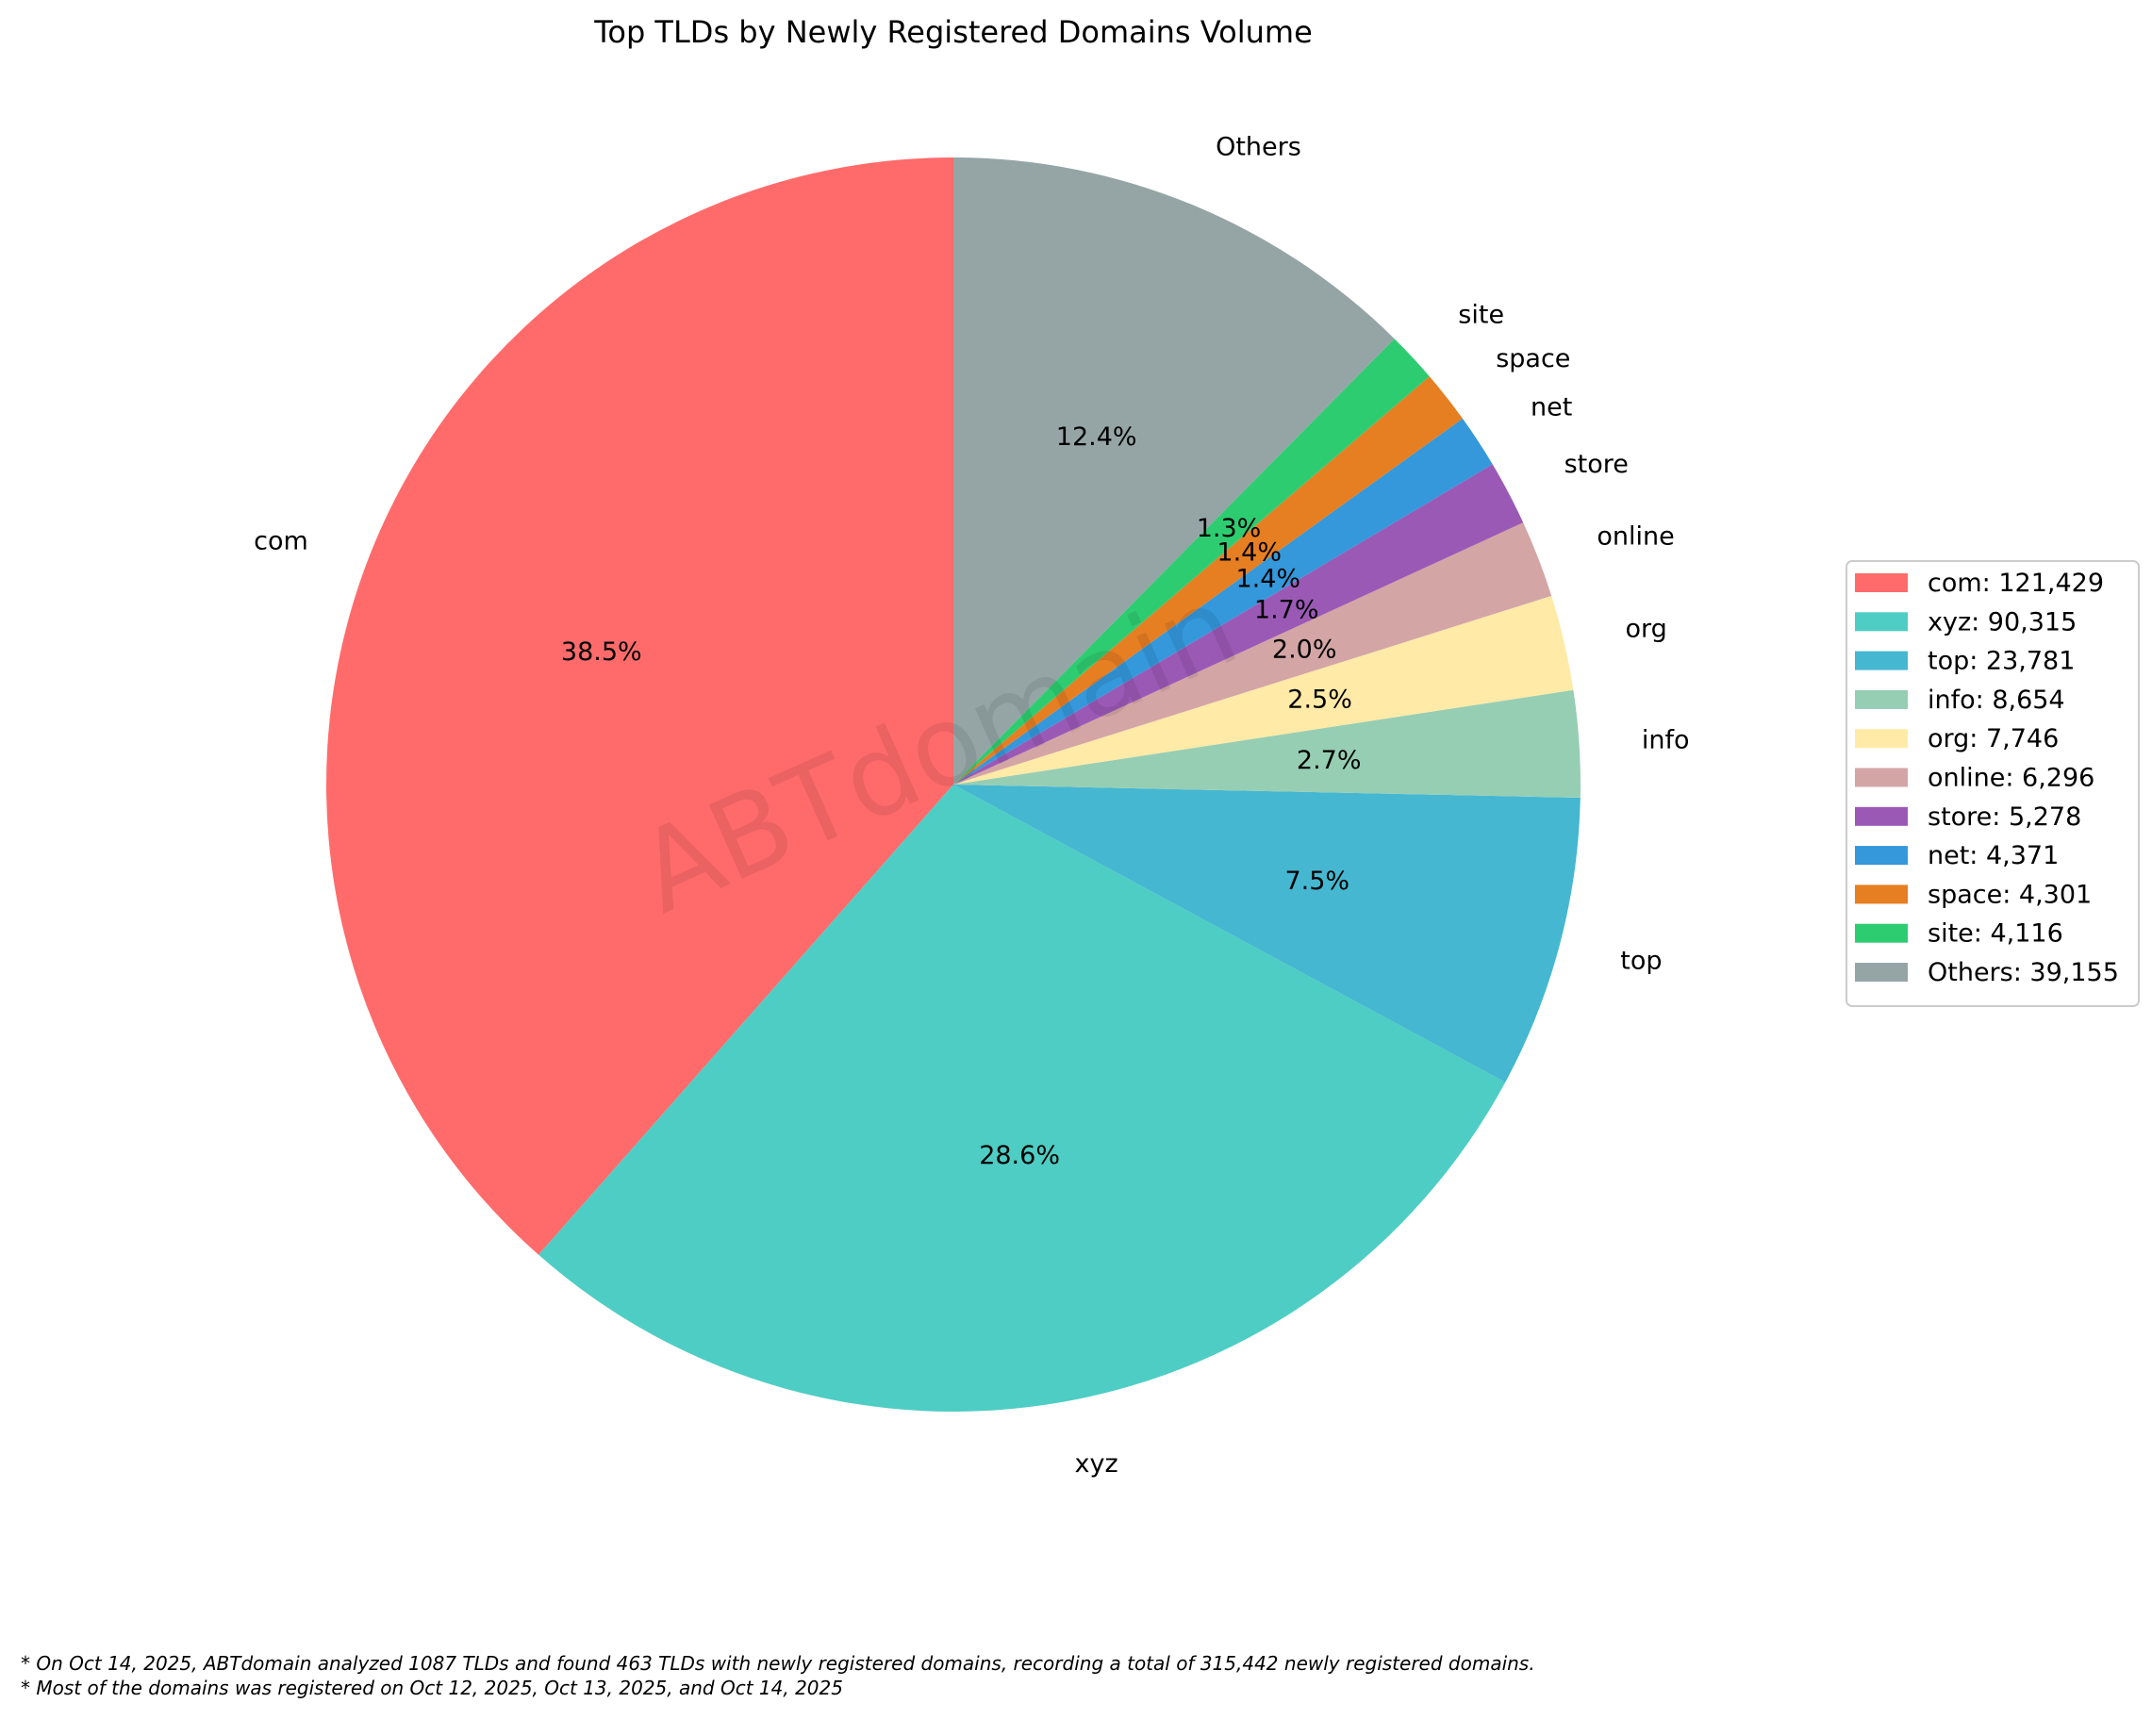  What do you see at coordinates (1641, 961) in the screenshot?
I see `slice-label-top: top` at bounding box center [1641, 961].